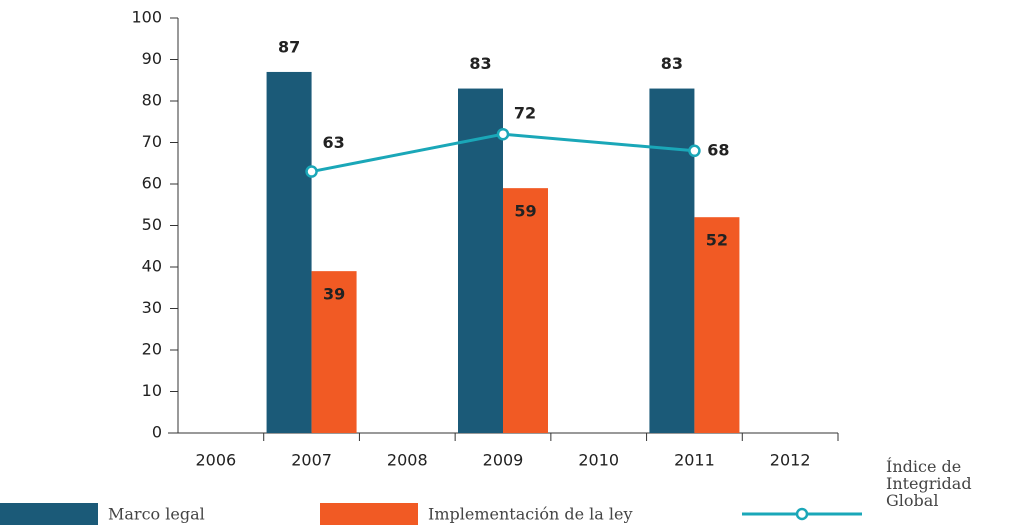 The width and height of the screenshot is (1026, 528). Describe the element at coordinates (929, 483) in the screenshot. I see `legend-label: Índice de Integridad Global` at that location.